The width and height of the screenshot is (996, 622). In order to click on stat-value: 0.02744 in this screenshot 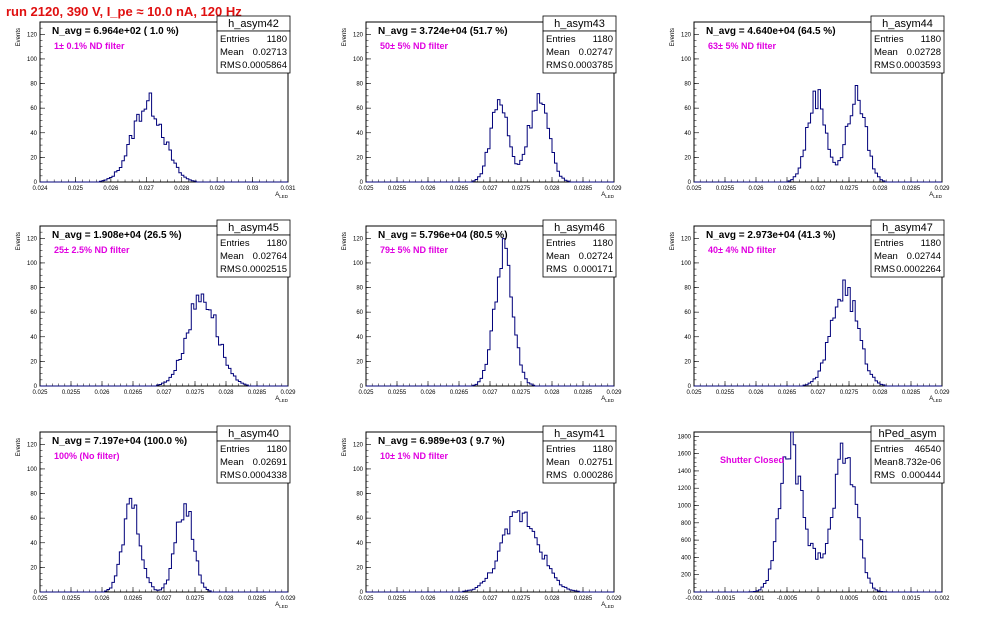, I will do `click(924, 256)`.